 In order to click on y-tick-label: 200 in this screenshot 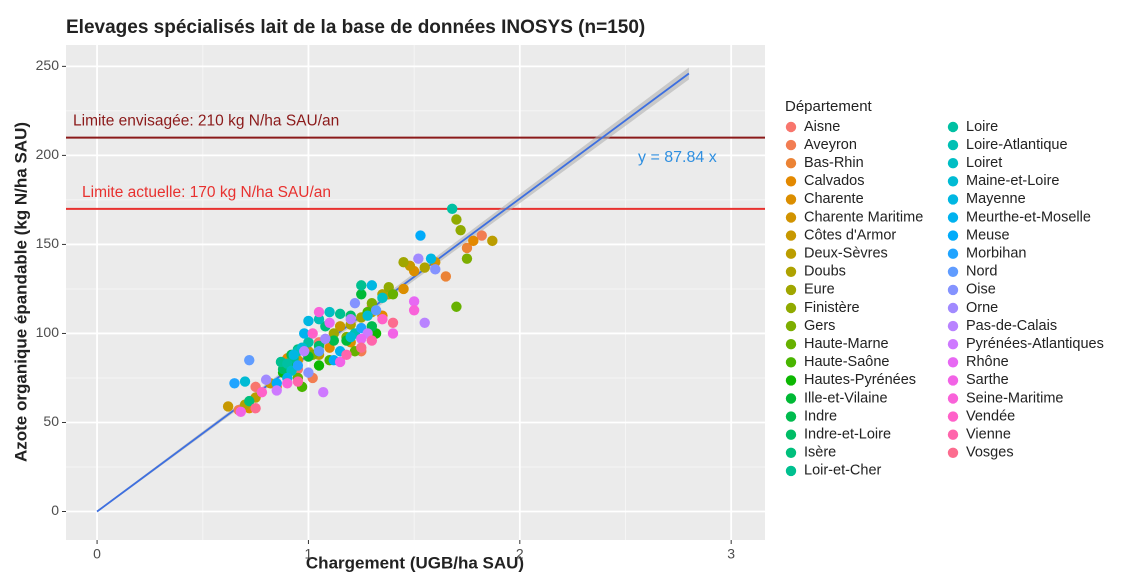, I will do `click(48, 154)`.